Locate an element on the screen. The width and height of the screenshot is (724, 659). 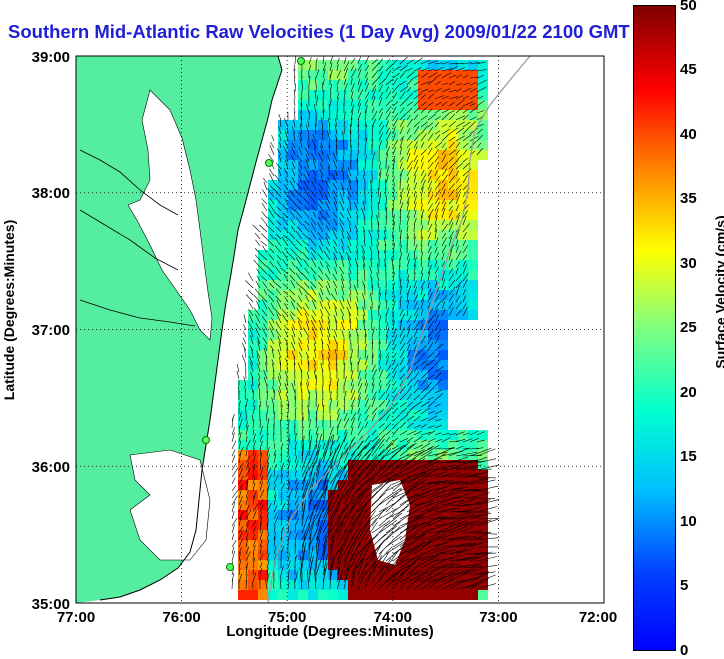
colorbar-tick-label: 25 is located at coordinates (688, 327).